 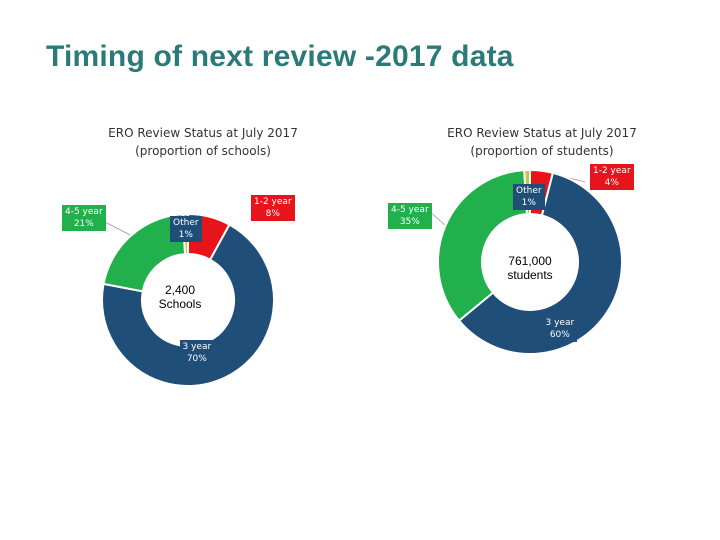 I want to click on data-label-students-1-2-year: 1-2 year 4%, so click(x=612, y=177).